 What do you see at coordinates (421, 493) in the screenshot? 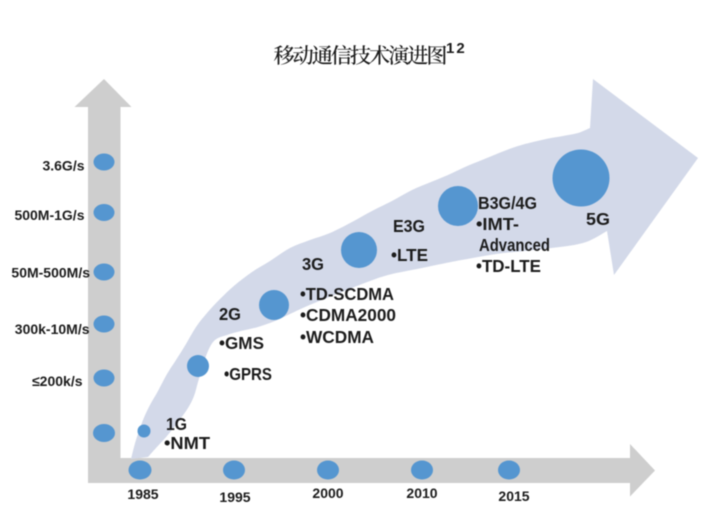
I see `svg-text: 2010` at bounding box center [421, 493].